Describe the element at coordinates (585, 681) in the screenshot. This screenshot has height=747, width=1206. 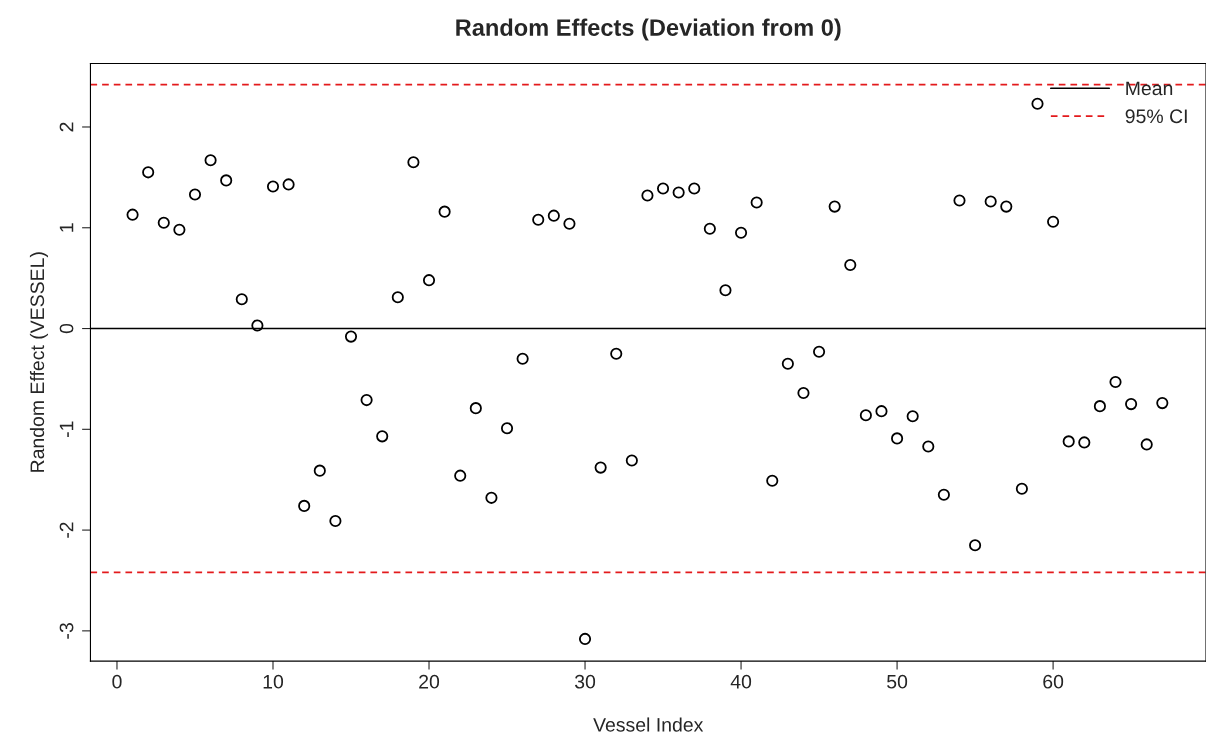
I see `x-tick-label: 30` at that location.